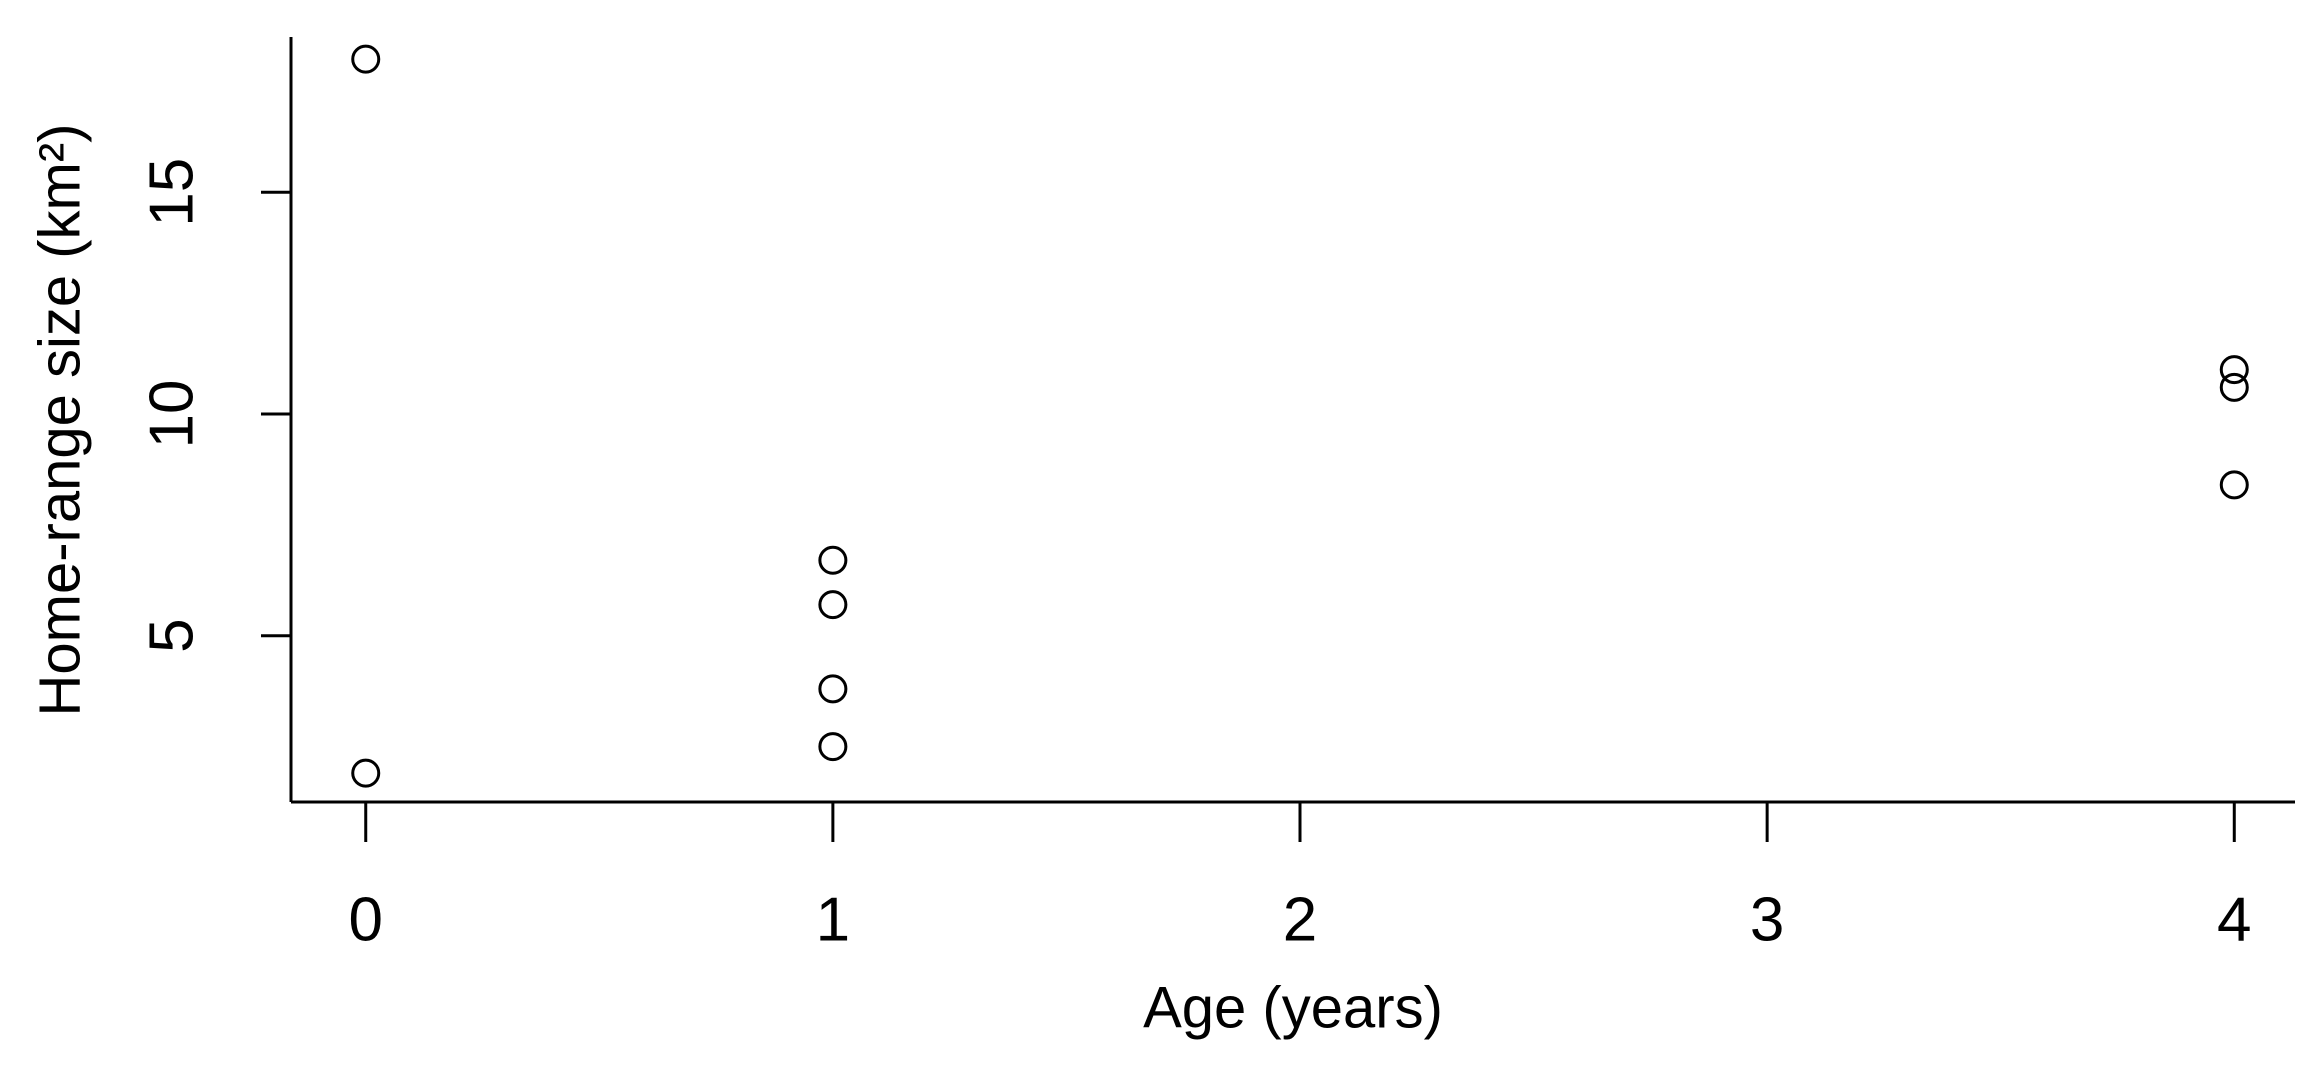 The width and height of the screenshot is (2317, 1073). What do you see at coordinates (171, 635) in the screenshot?
I see `y-tick-label: 5` at bounding box center [171, 635].